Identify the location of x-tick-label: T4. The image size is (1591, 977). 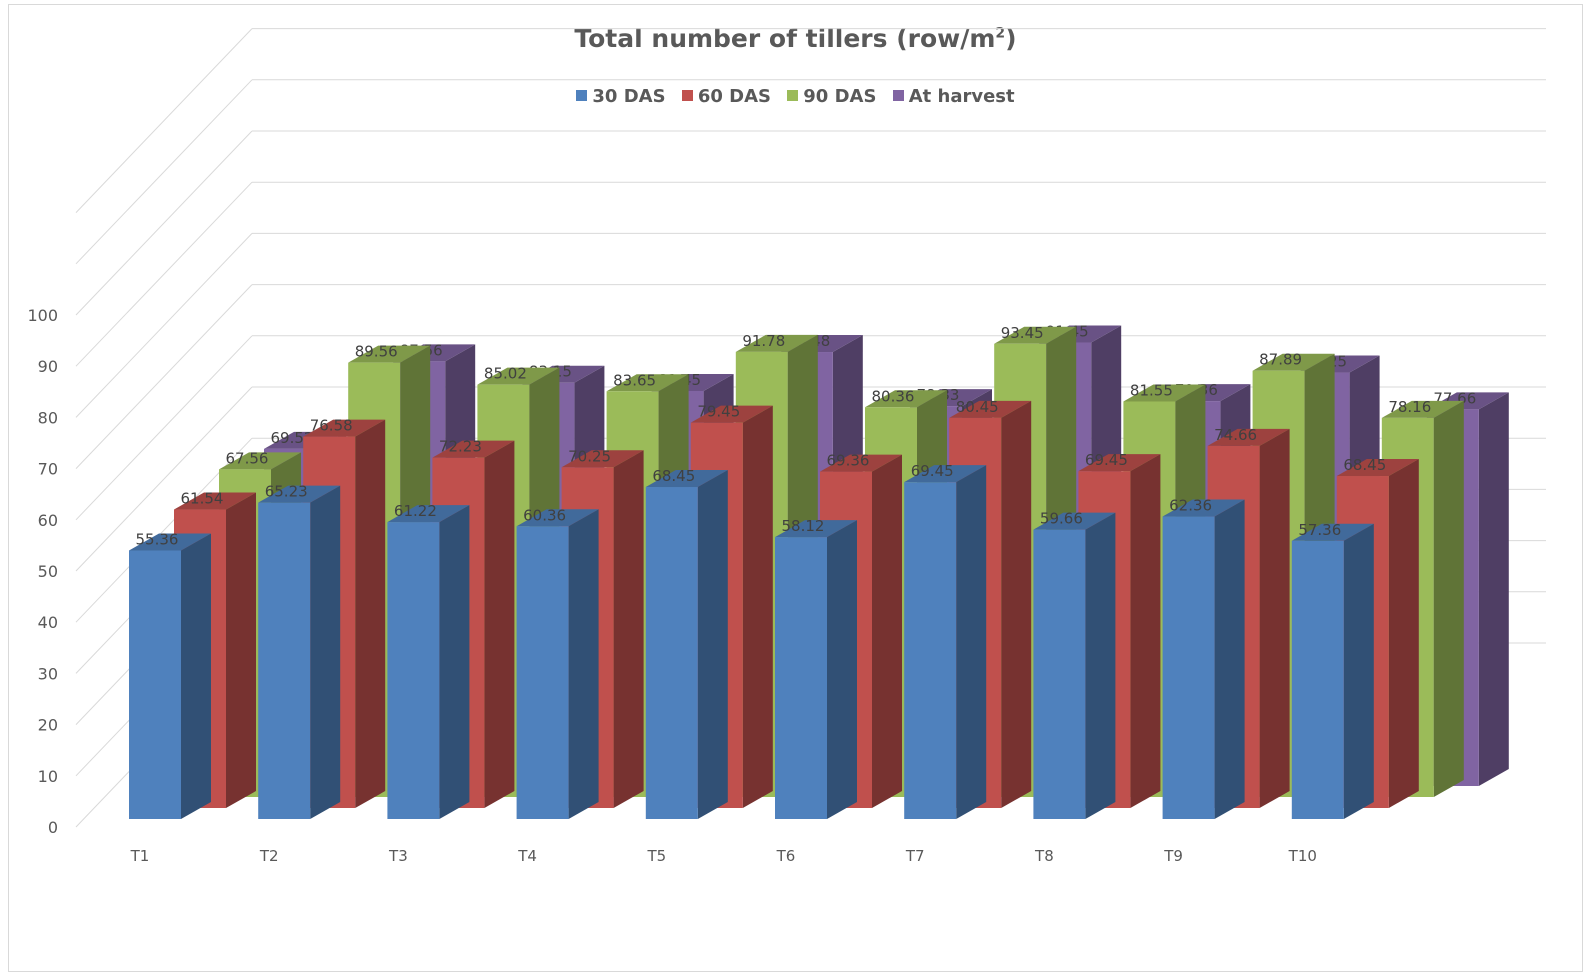
(527, 856).